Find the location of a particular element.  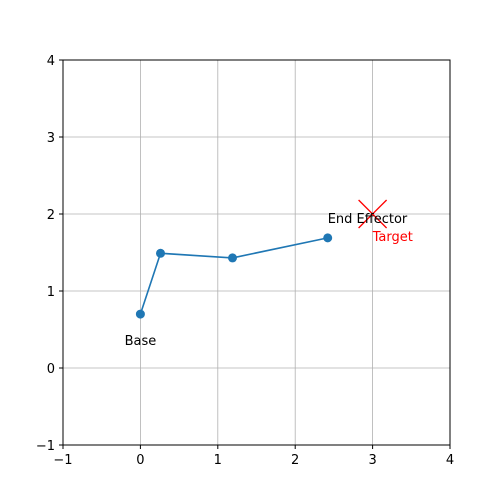

x-tick-label: 0 is located at coordinates (140, 460).